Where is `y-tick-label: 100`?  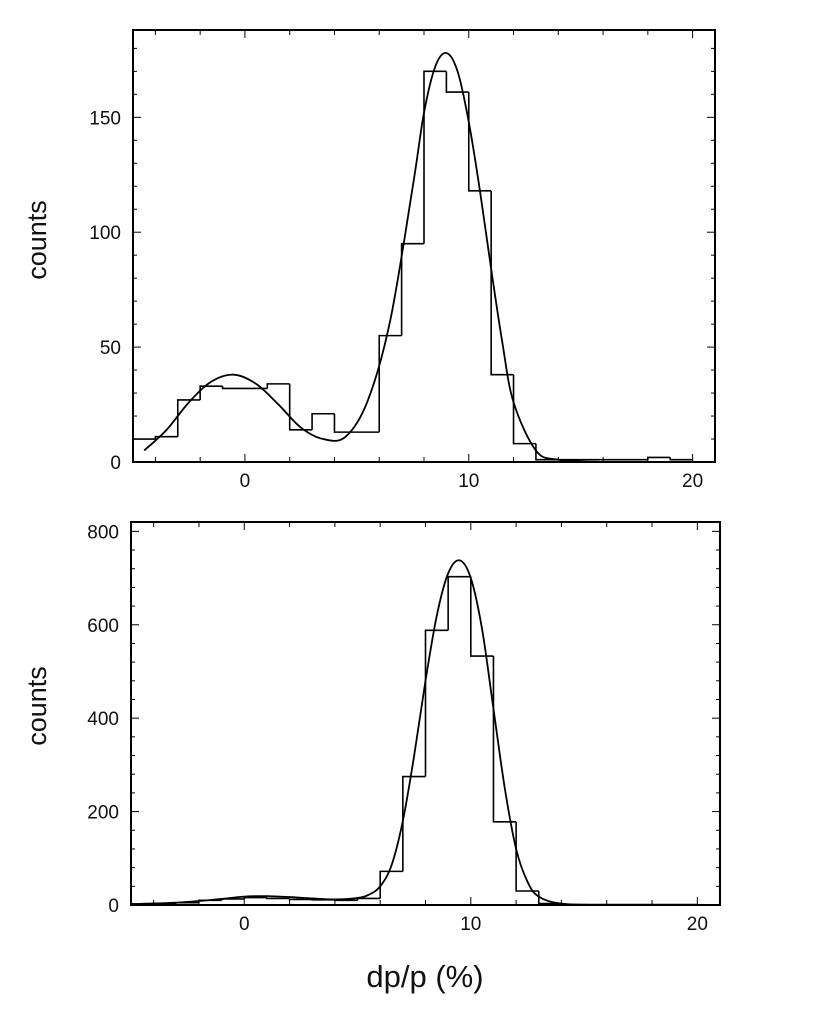
y-tick-label: 100 is located at coordinates (105, 233).